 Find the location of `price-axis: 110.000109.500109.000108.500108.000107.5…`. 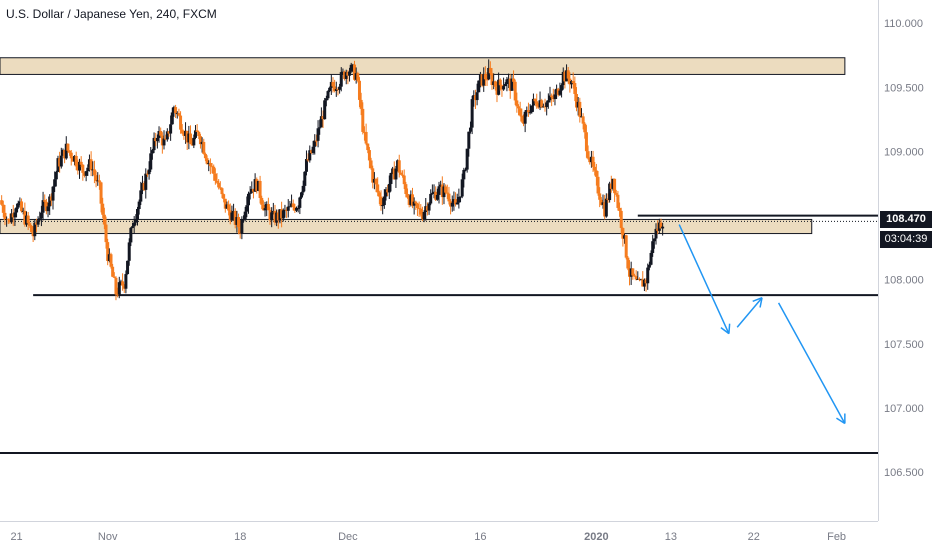

price-axis: 110.000109.500109.000108.500108.000107.5… is located at coordinates (904, 248).